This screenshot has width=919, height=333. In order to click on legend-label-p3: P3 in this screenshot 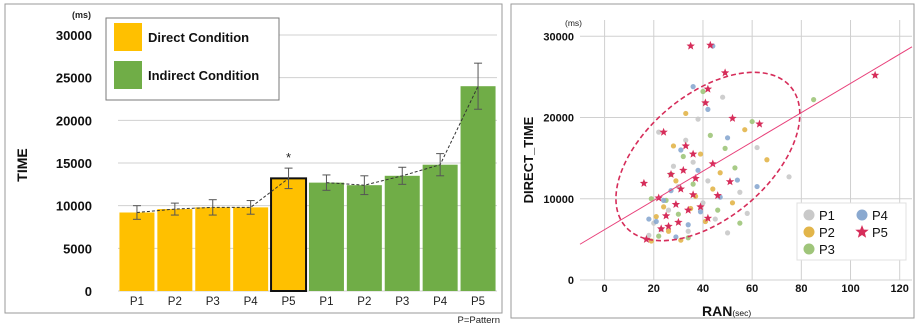, I will do `click(827, 249)`.